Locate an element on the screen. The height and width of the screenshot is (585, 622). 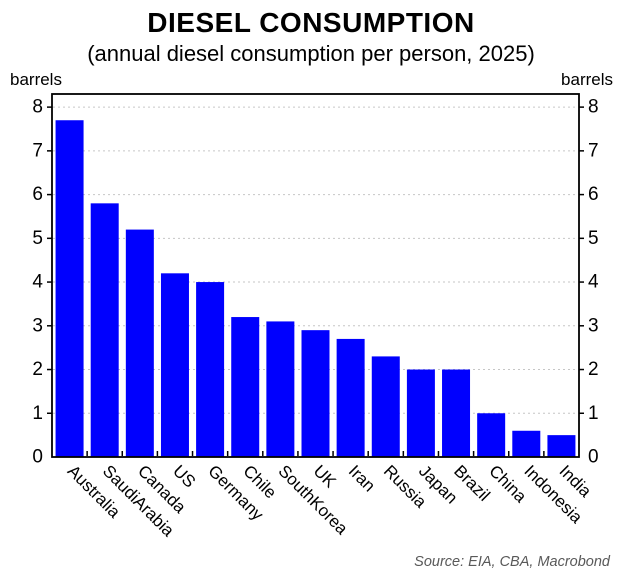
y-tick-label-right-3: 3 is located at coordinates (593, 325).